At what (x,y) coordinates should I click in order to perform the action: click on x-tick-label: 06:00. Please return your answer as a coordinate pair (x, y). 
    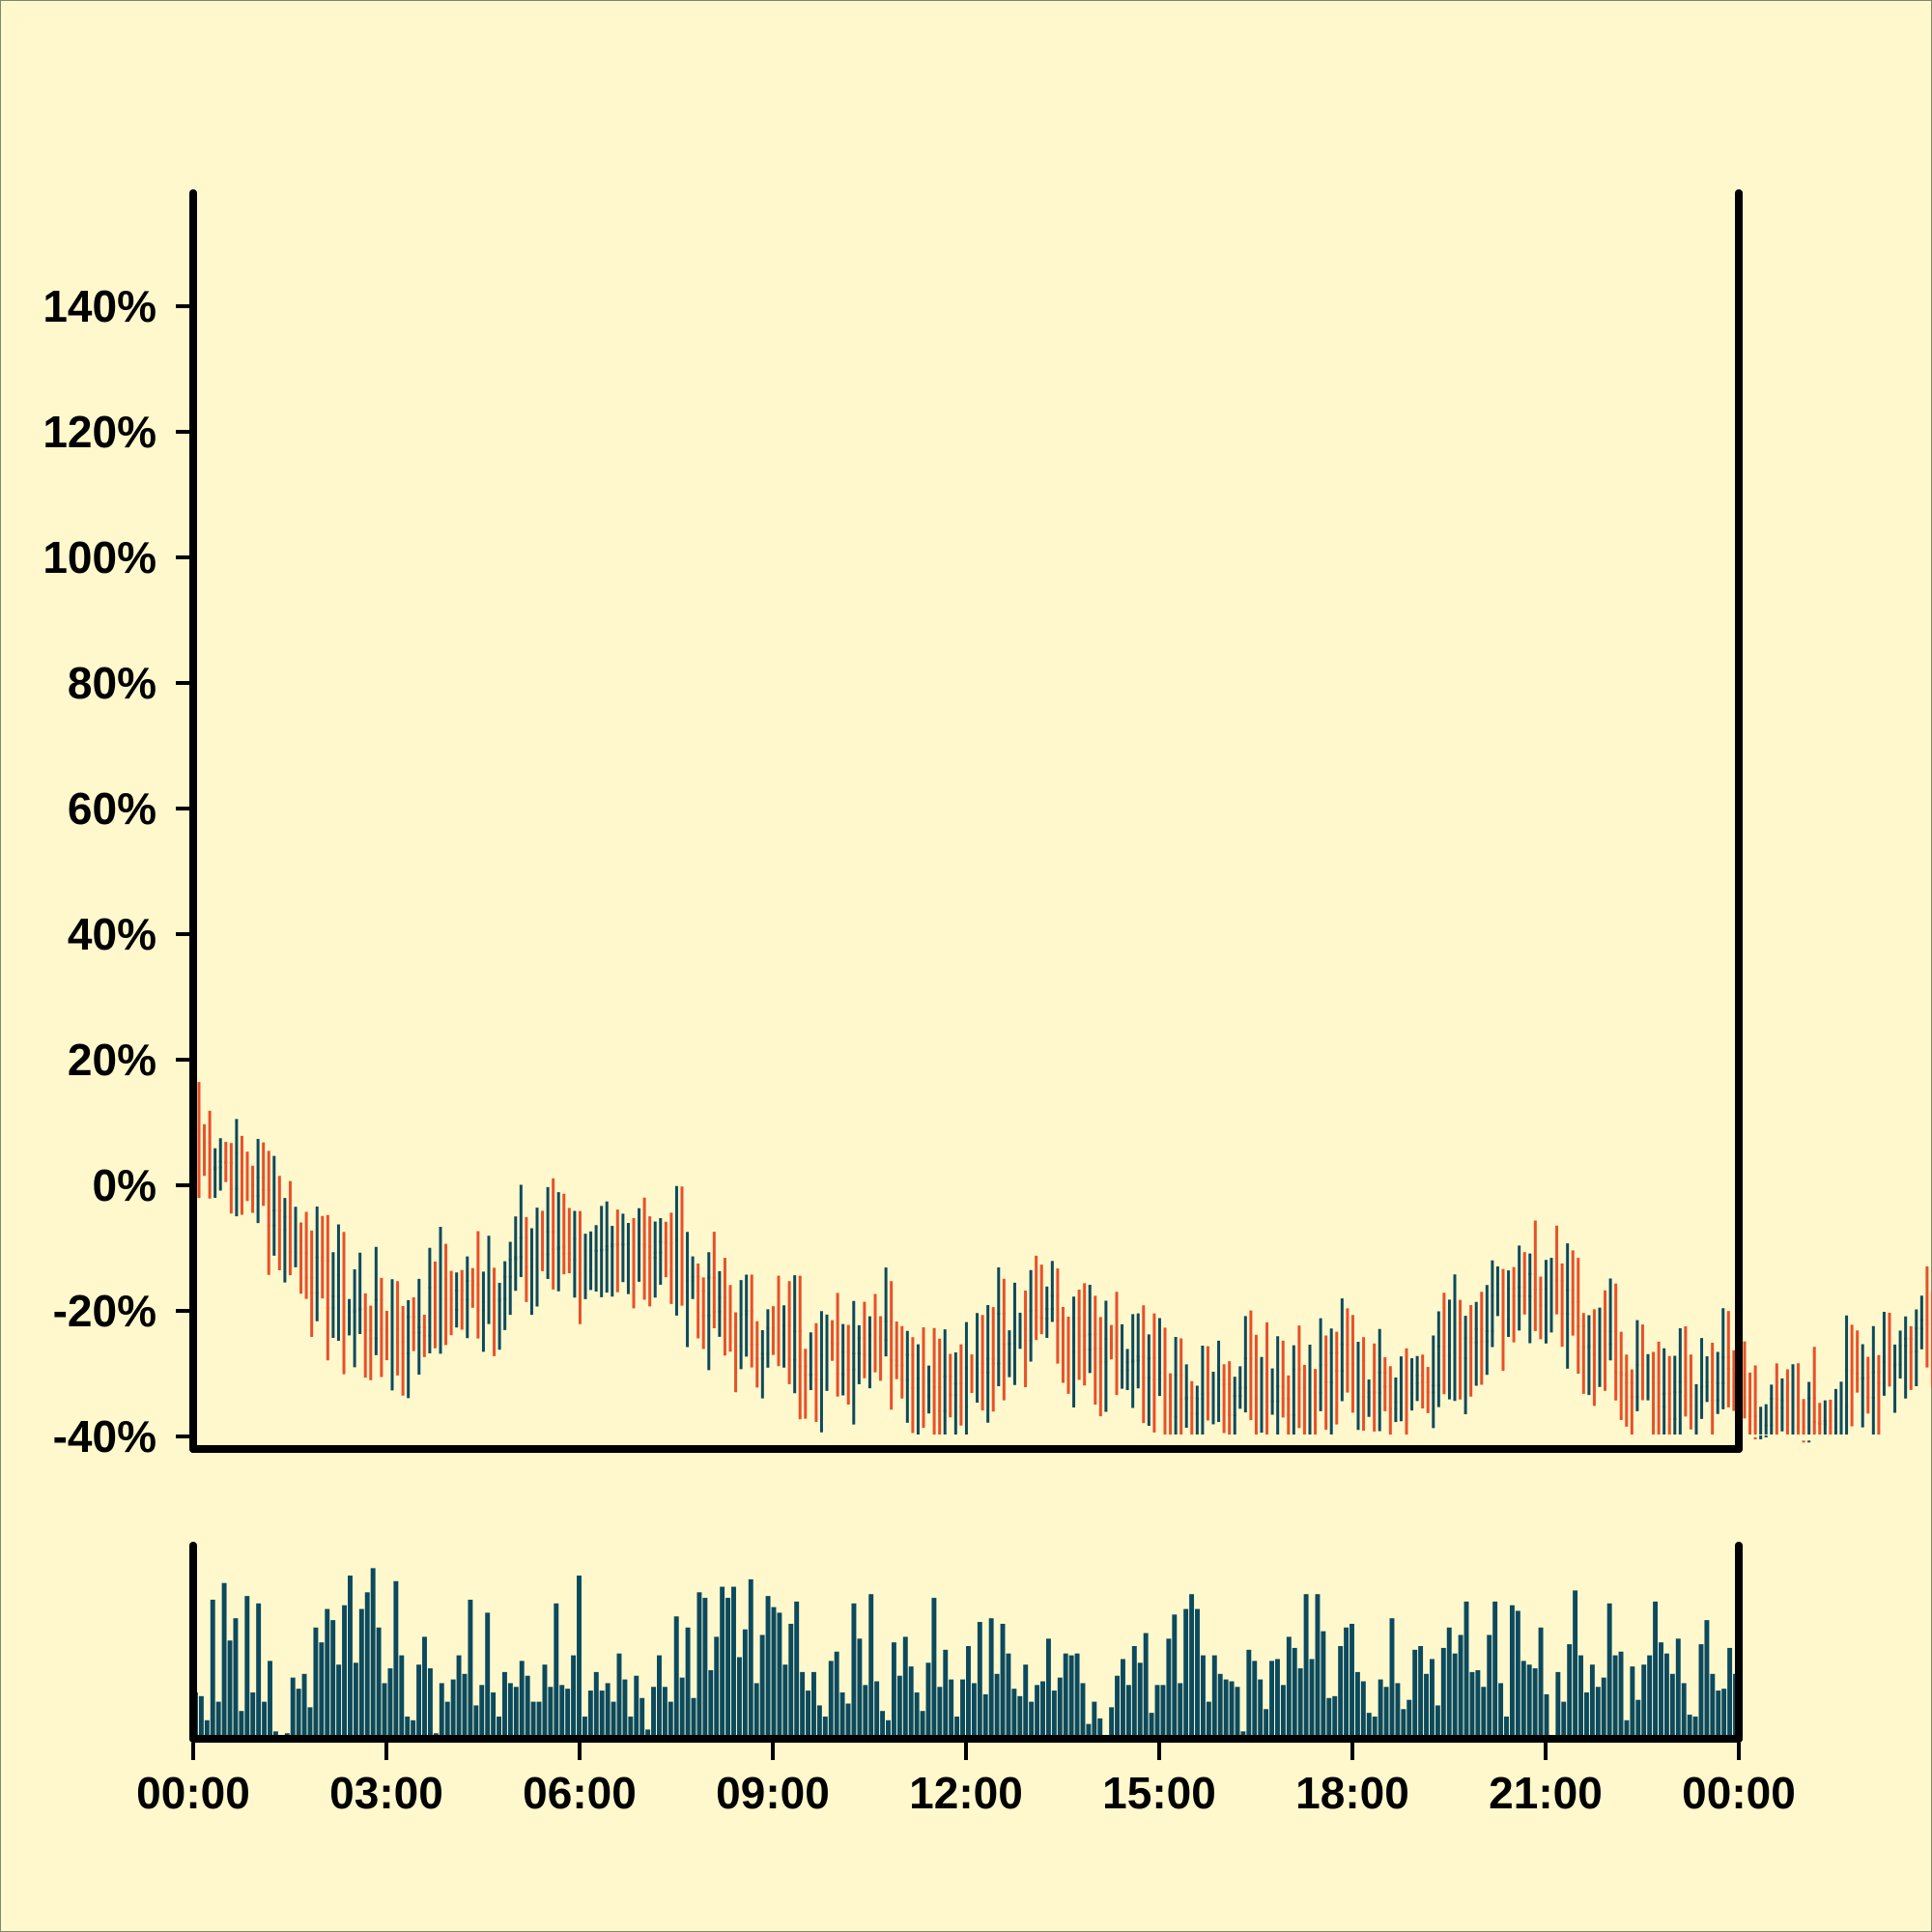
    Looking at the image, I should click on (580, 1793).